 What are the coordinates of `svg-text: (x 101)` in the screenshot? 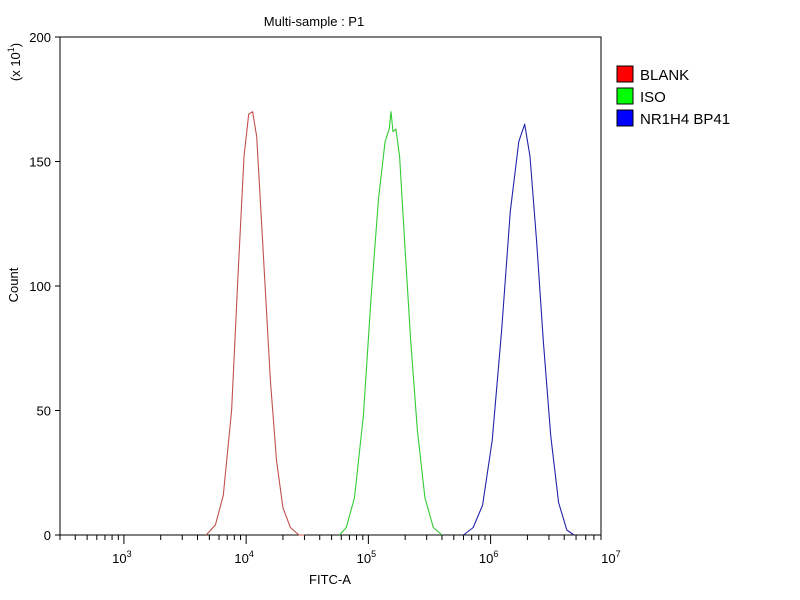 It's located at (14, 62).